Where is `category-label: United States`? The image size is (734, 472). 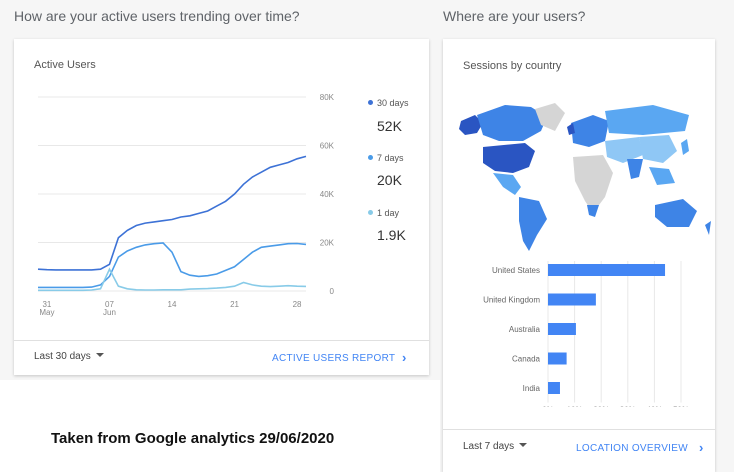
category-label: United States is located at coordinates (516, 270).